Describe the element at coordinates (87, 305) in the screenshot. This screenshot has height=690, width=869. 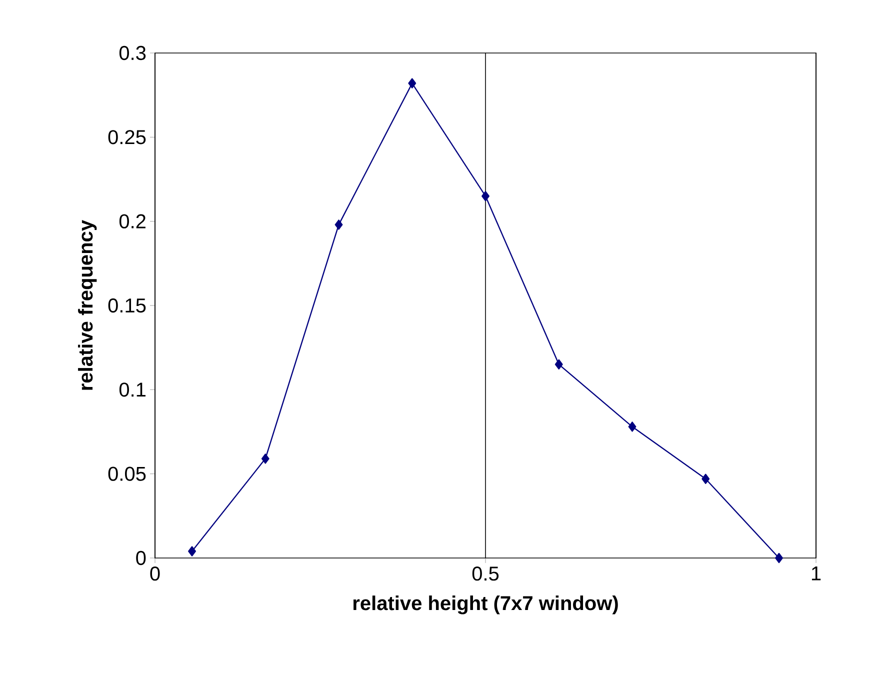
I see `y-axis-title: relative frequency` at that location.